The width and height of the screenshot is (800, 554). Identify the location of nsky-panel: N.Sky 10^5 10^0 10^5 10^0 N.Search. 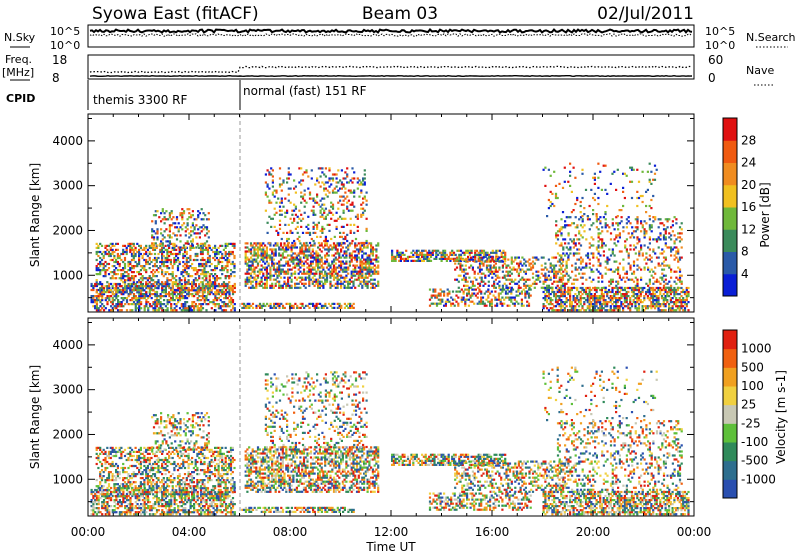
(400, 38).